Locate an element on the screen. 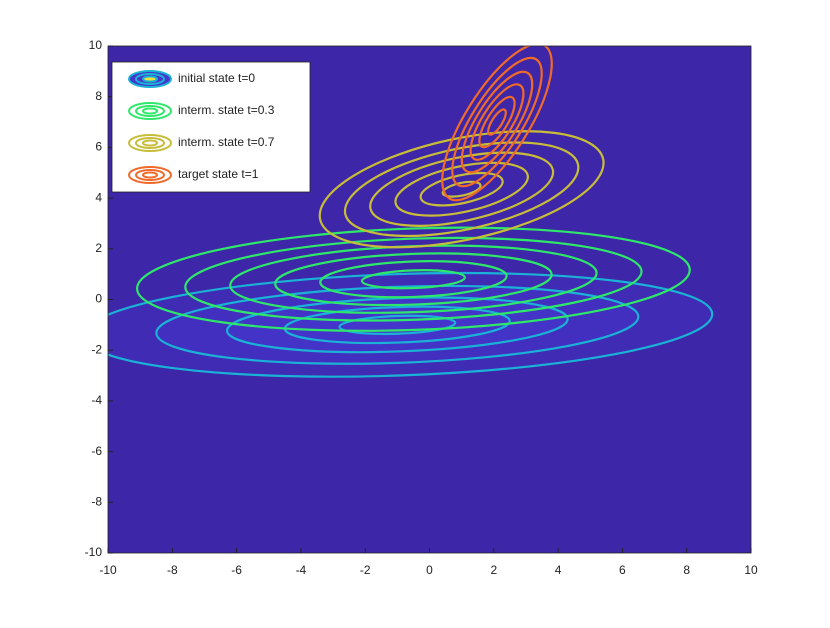 The image size is (830, 628). x-tick-label: 0 is located at coordinates (429, 570).